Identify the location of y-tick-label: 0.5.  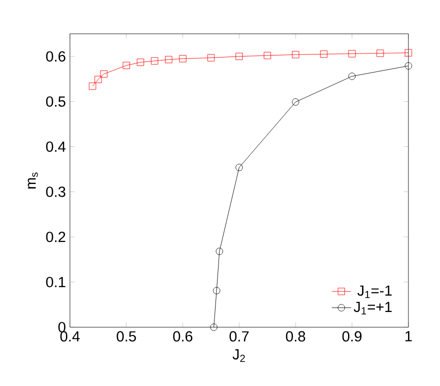
(56, 101).